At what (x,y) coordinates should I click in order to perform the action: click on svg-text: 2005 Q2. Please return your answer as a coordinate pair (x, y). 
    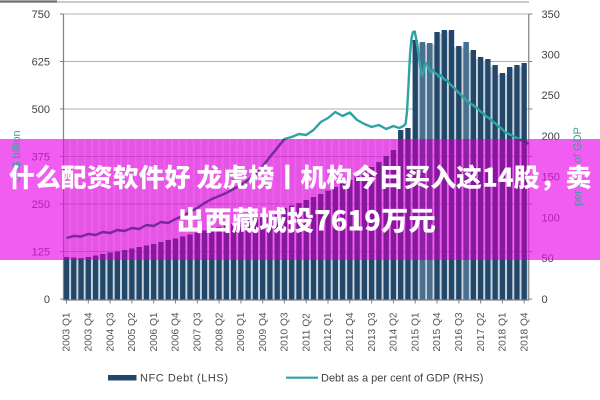
    Looking at the image, I should click on (132, 331).